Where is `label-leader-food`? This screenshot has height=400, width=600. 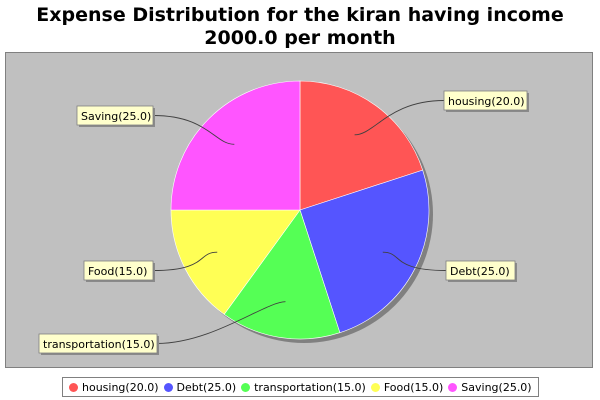 label-leader-food is located at coordinates (185, 261).